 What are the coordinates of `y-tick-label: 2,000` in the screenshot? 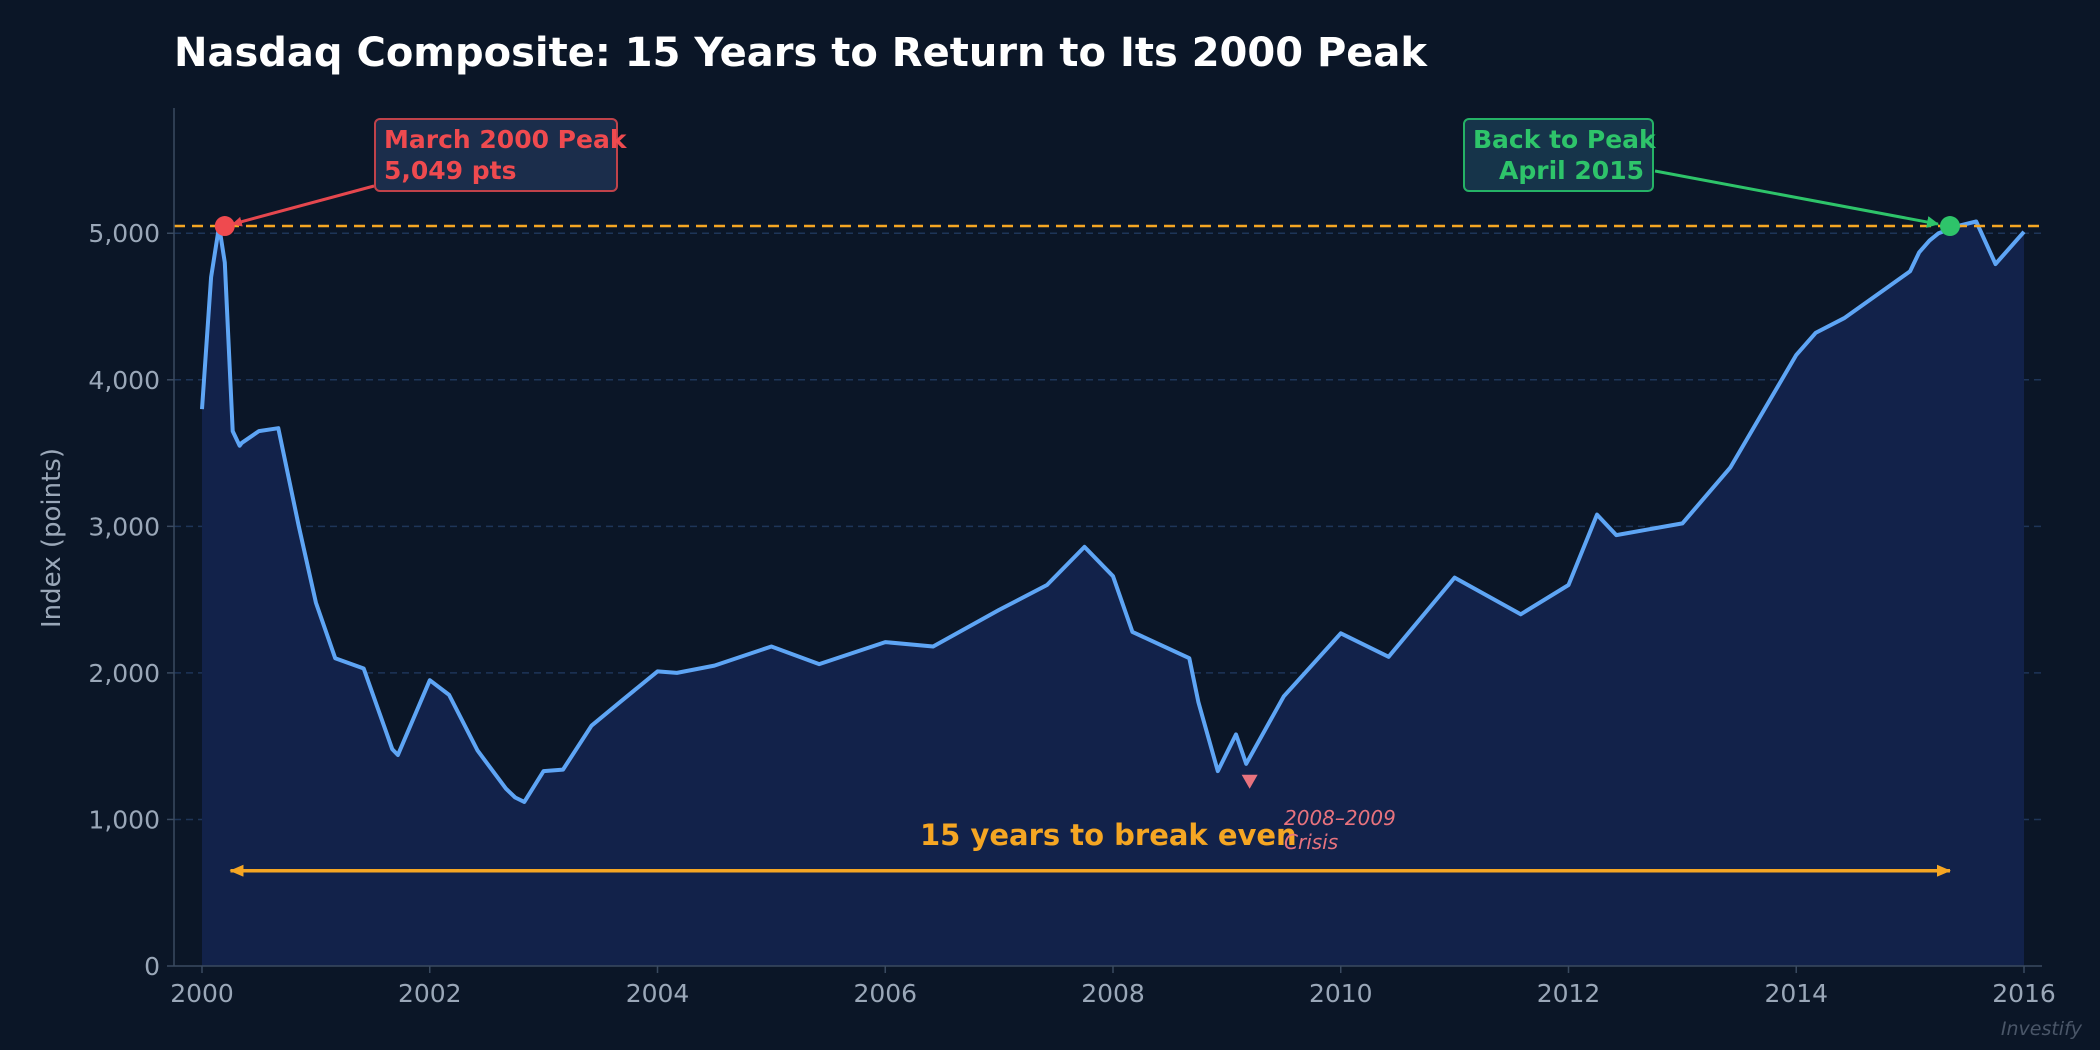 It's located at (124, 673).